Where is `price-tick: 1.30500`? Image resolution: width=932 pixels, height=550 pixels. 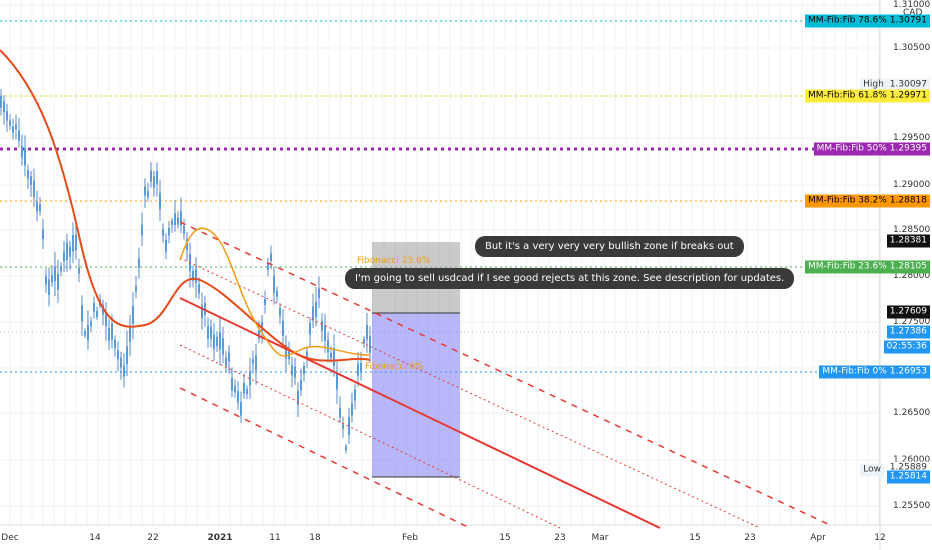 price-tick: 1.30500 is located at coordinates (912, 48).